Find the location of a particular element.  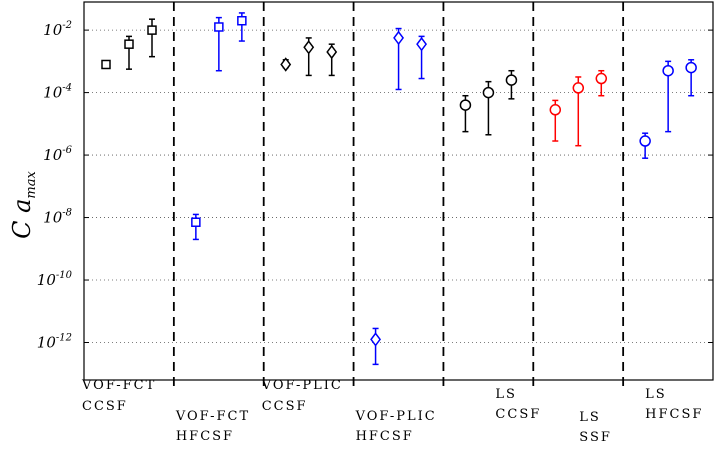

y-tick-label: 10⁻⁶ is located at coordinates (57, 154).